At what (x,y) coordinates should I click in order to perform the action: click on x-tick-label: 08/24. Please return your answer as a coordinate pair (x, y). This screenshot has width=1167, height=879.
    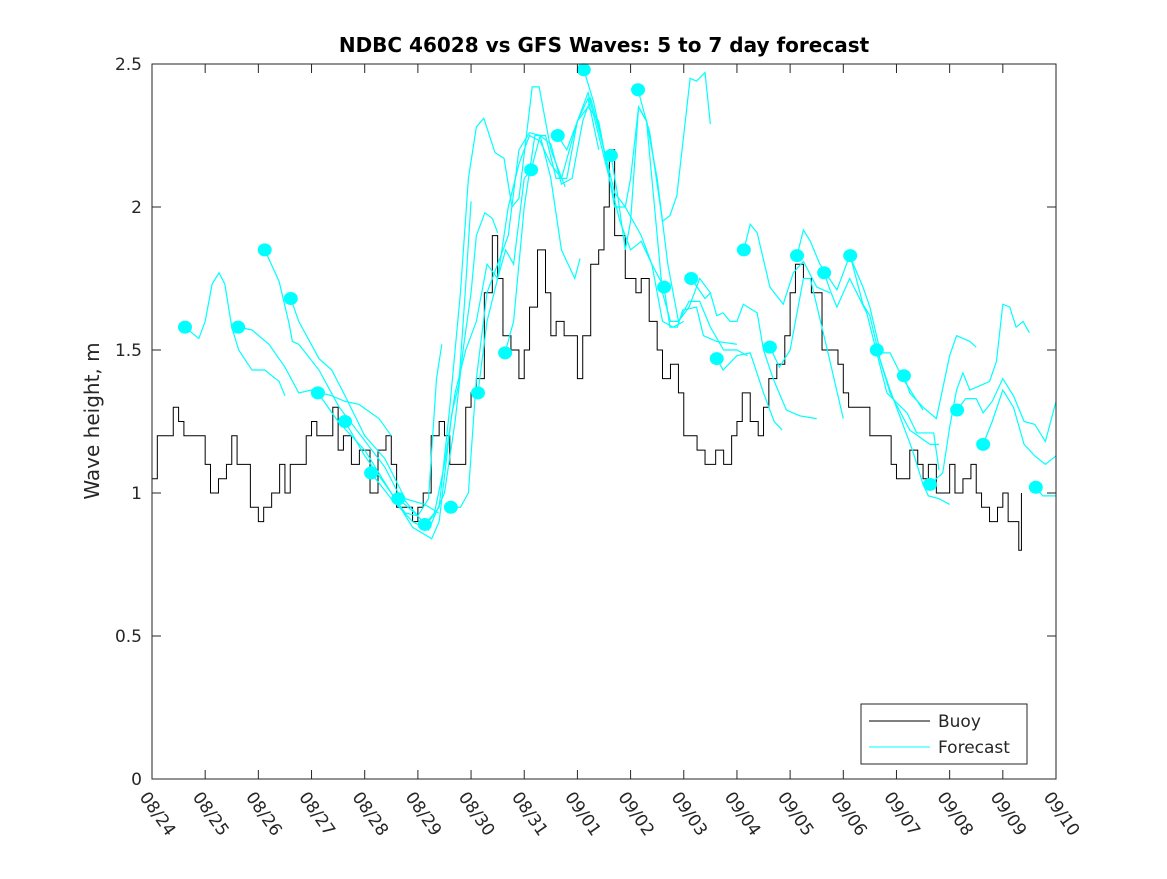
    Looking at the image, I should click on (157, 814).